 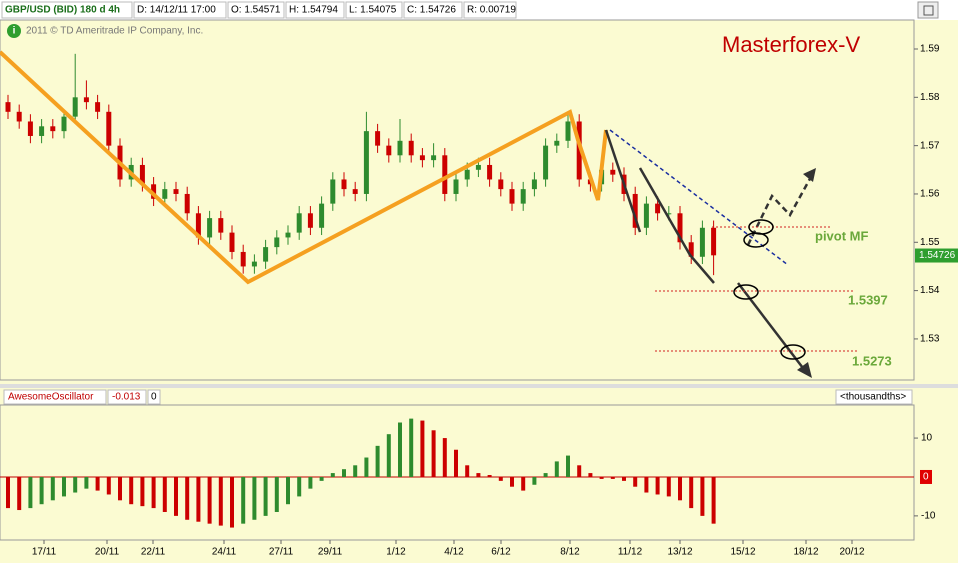 I want to click on header-text: H: 1.54794, so click(x=313, y=10).